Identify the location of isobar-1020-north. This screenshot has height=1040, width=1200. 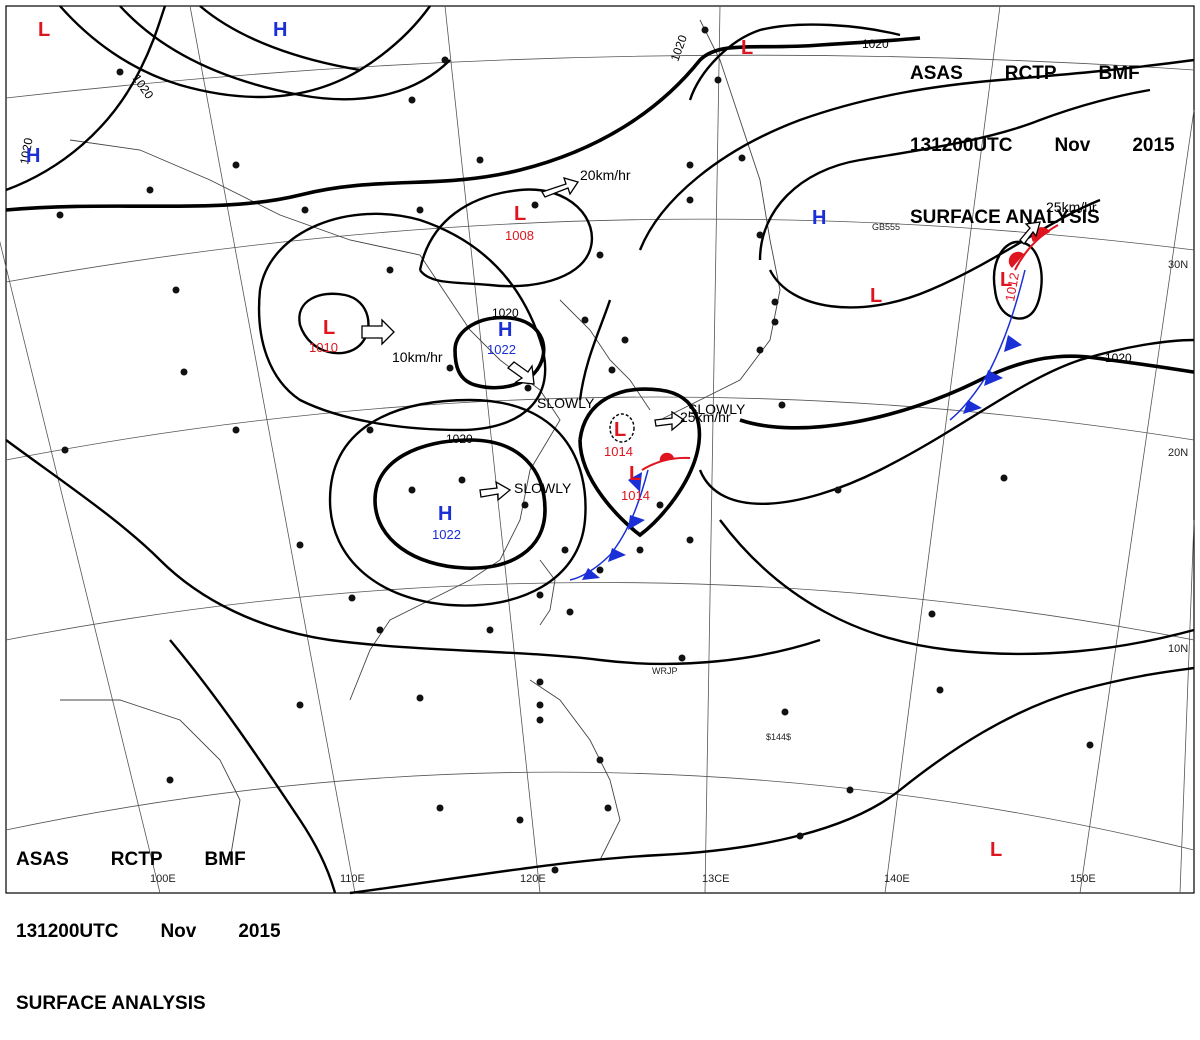
(463, 124).